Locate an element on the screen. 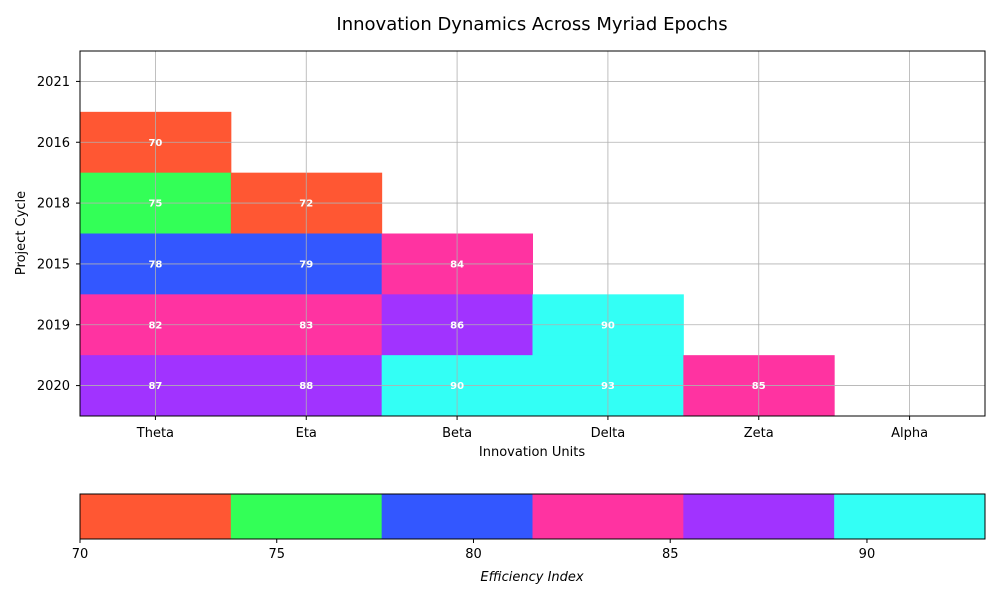  y-tick-label: 2015 is located at coordinates (53, 264).